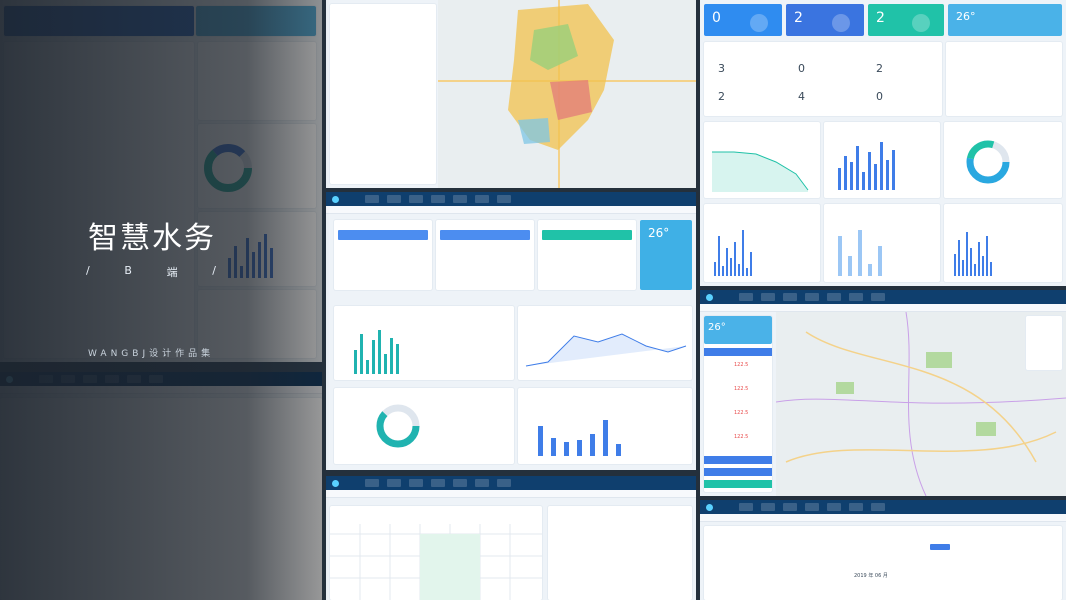 The image size is (1066, 600). What do you see at coordinates (906, 20) in the screenshot?
I see `right-tile-3: 2` at bounding box center [906, 20].